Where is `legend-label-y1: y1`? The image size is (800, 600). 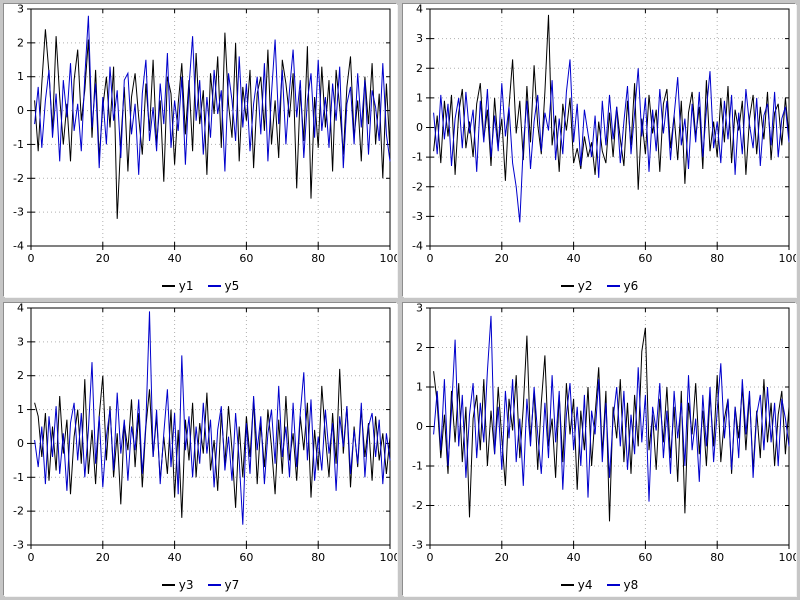
legend-label-y1: y1 is located at coordinates (186, 286).